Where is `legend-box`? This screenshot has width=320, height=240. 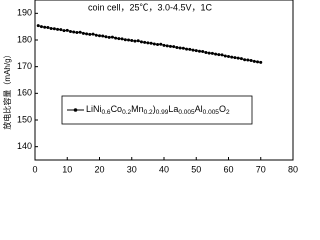
legend-box is located at coordinates (157, 110).